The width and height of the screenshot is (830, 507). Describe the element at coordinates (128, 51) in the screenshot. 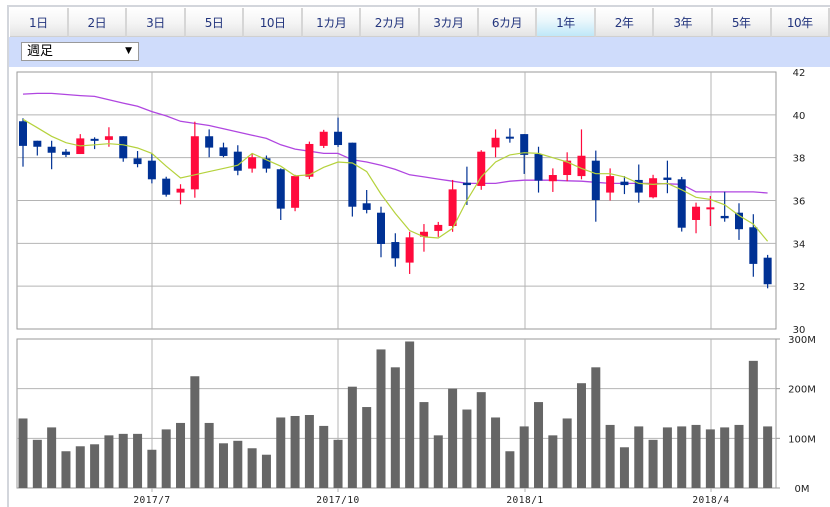

I see `dropdown-arrow-icon: ▼` at that location.